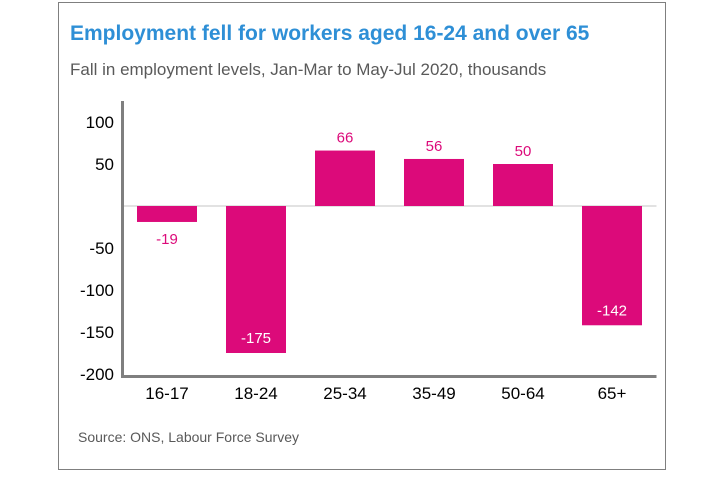  Describe the element at coordinates (523, 151) in the screenshot. I see `data-label-50-64: 50` at that location.